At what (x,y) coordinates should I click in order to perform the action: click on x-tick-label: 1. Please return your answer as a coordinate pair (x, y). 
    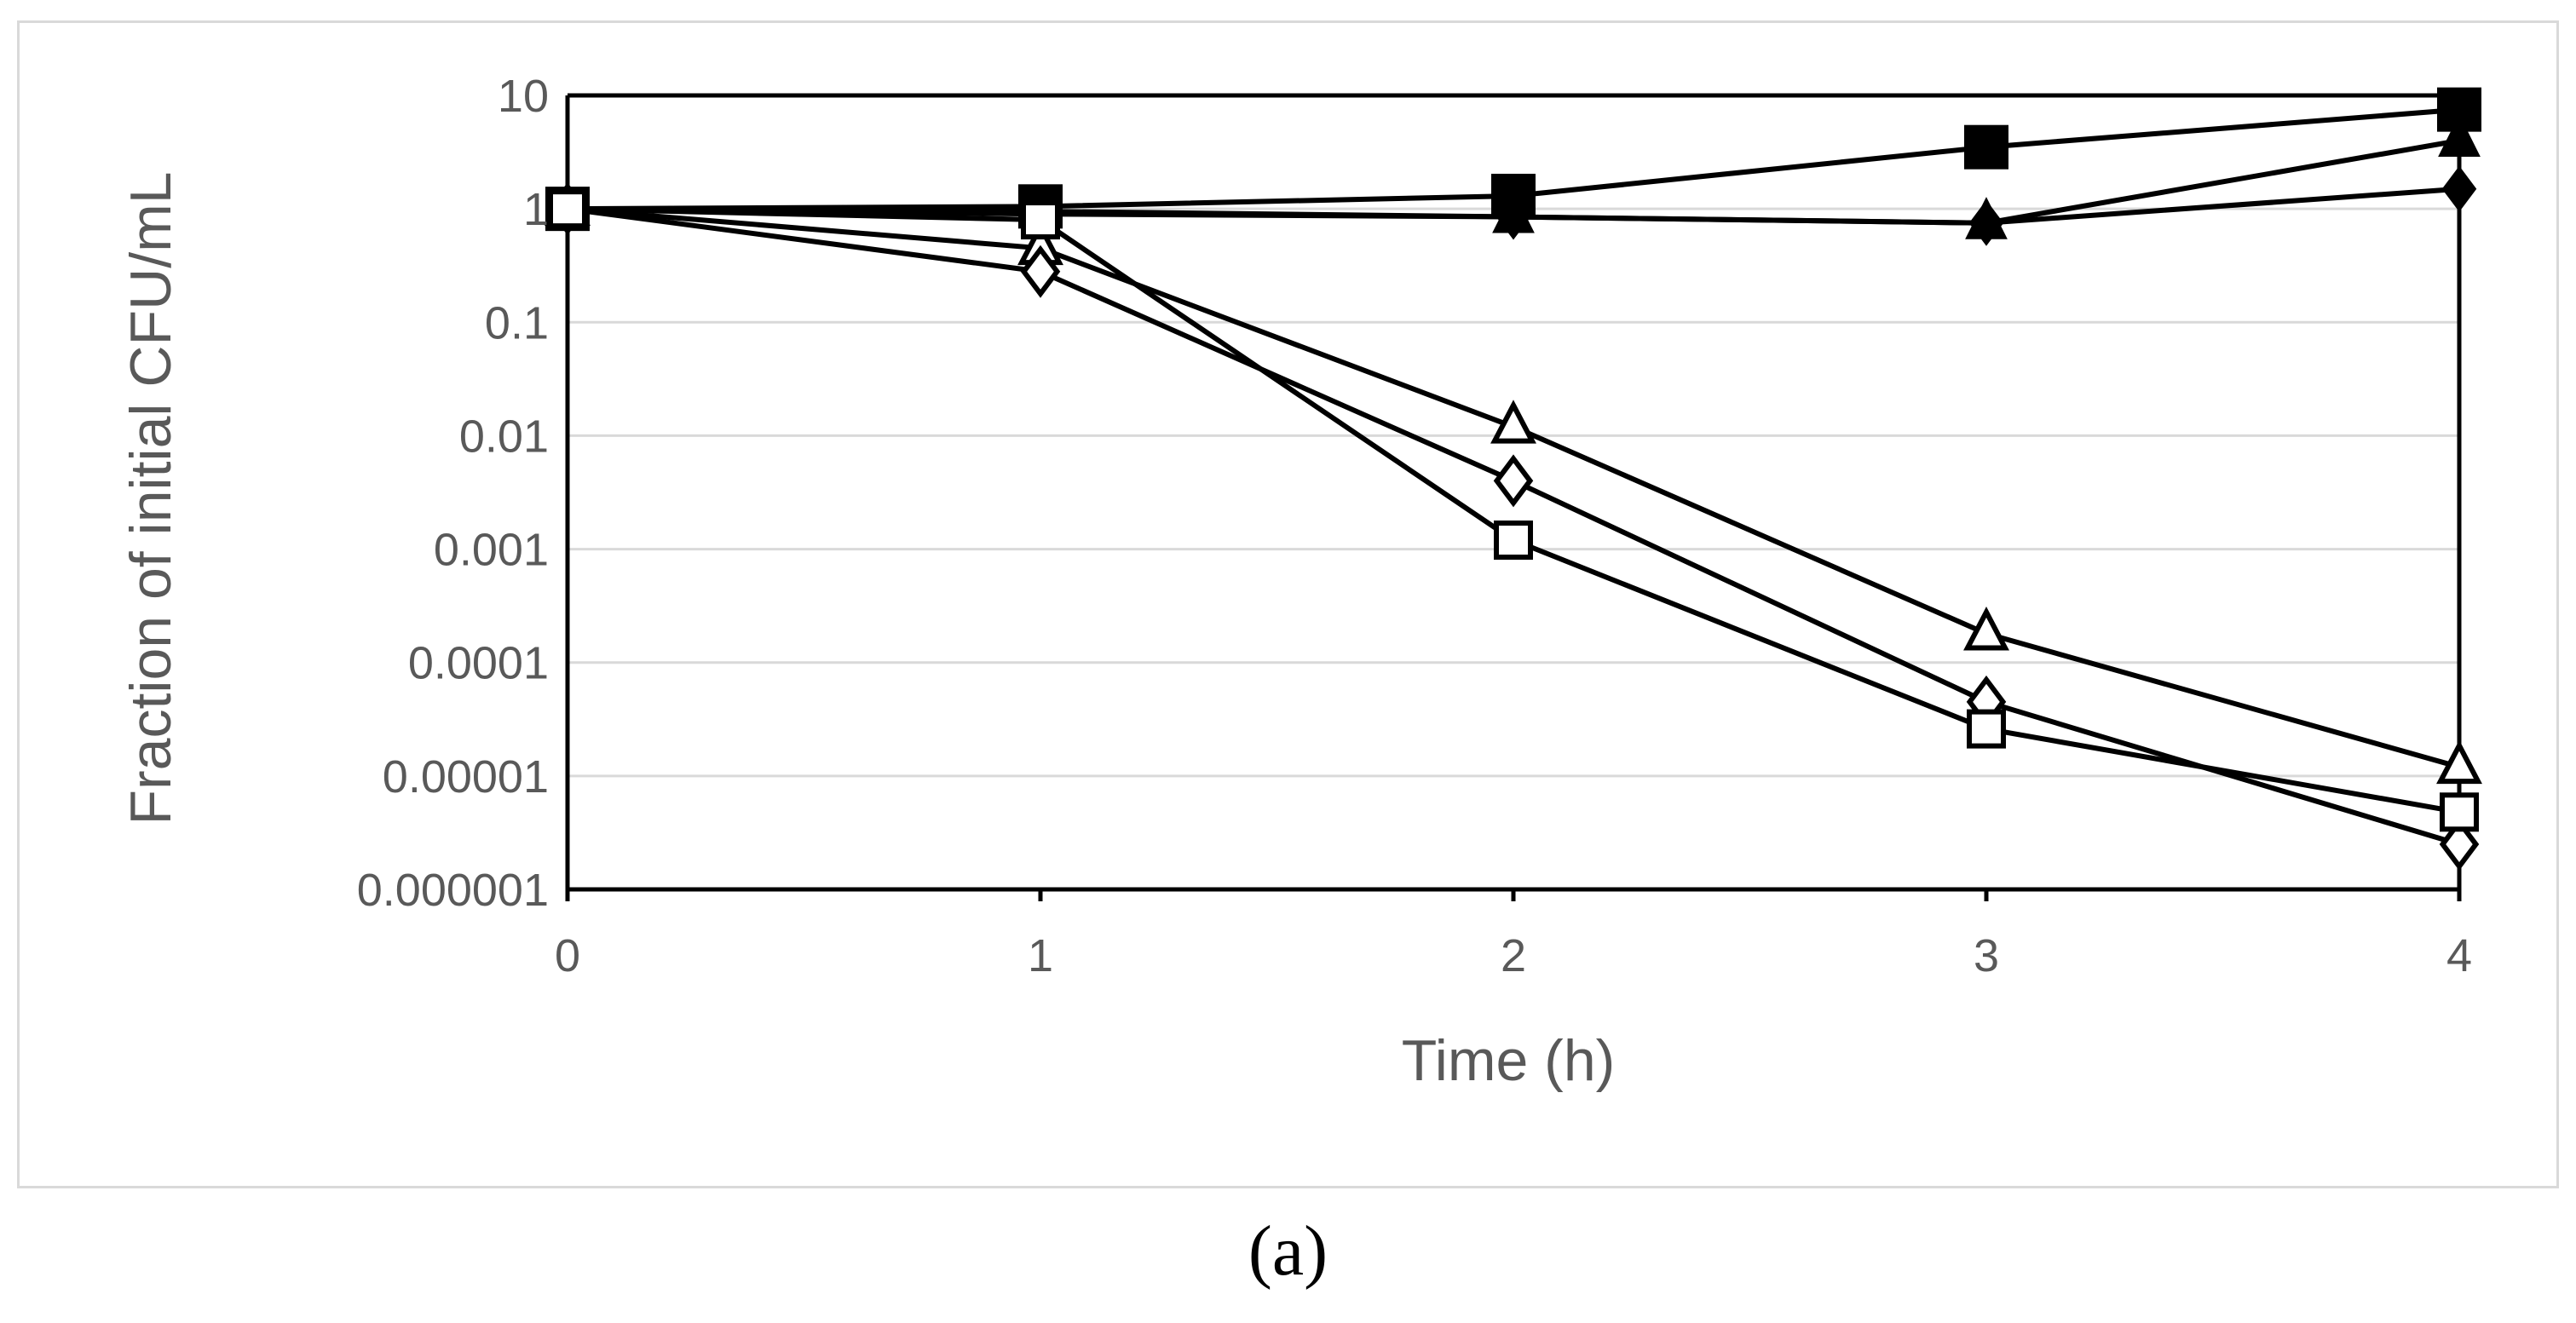
    Looking at the image, I should click on (1040, 955).